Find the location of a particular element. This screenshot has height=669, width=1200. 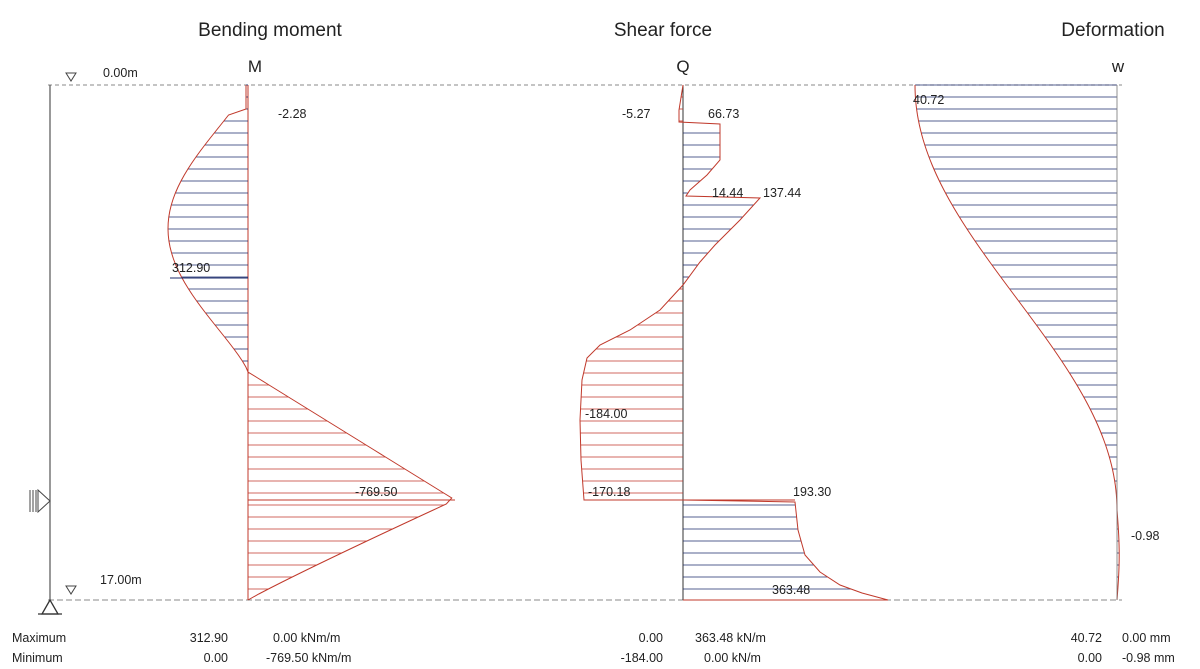

deformation-summary-min-left: 0.00 is located at coordinates (1090, 658).